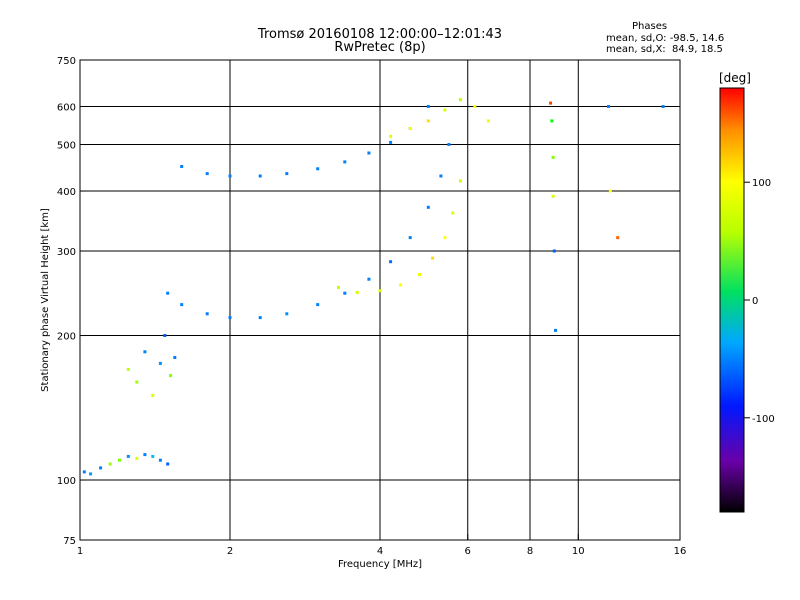 The height and width of the screenshot is (600, 800). What do you see at coordinates (71, 301) in the screenshot?
I see `y-axis-ticks: 75 100 200 300 400 500 600 750` at bounding box center [71, 301].